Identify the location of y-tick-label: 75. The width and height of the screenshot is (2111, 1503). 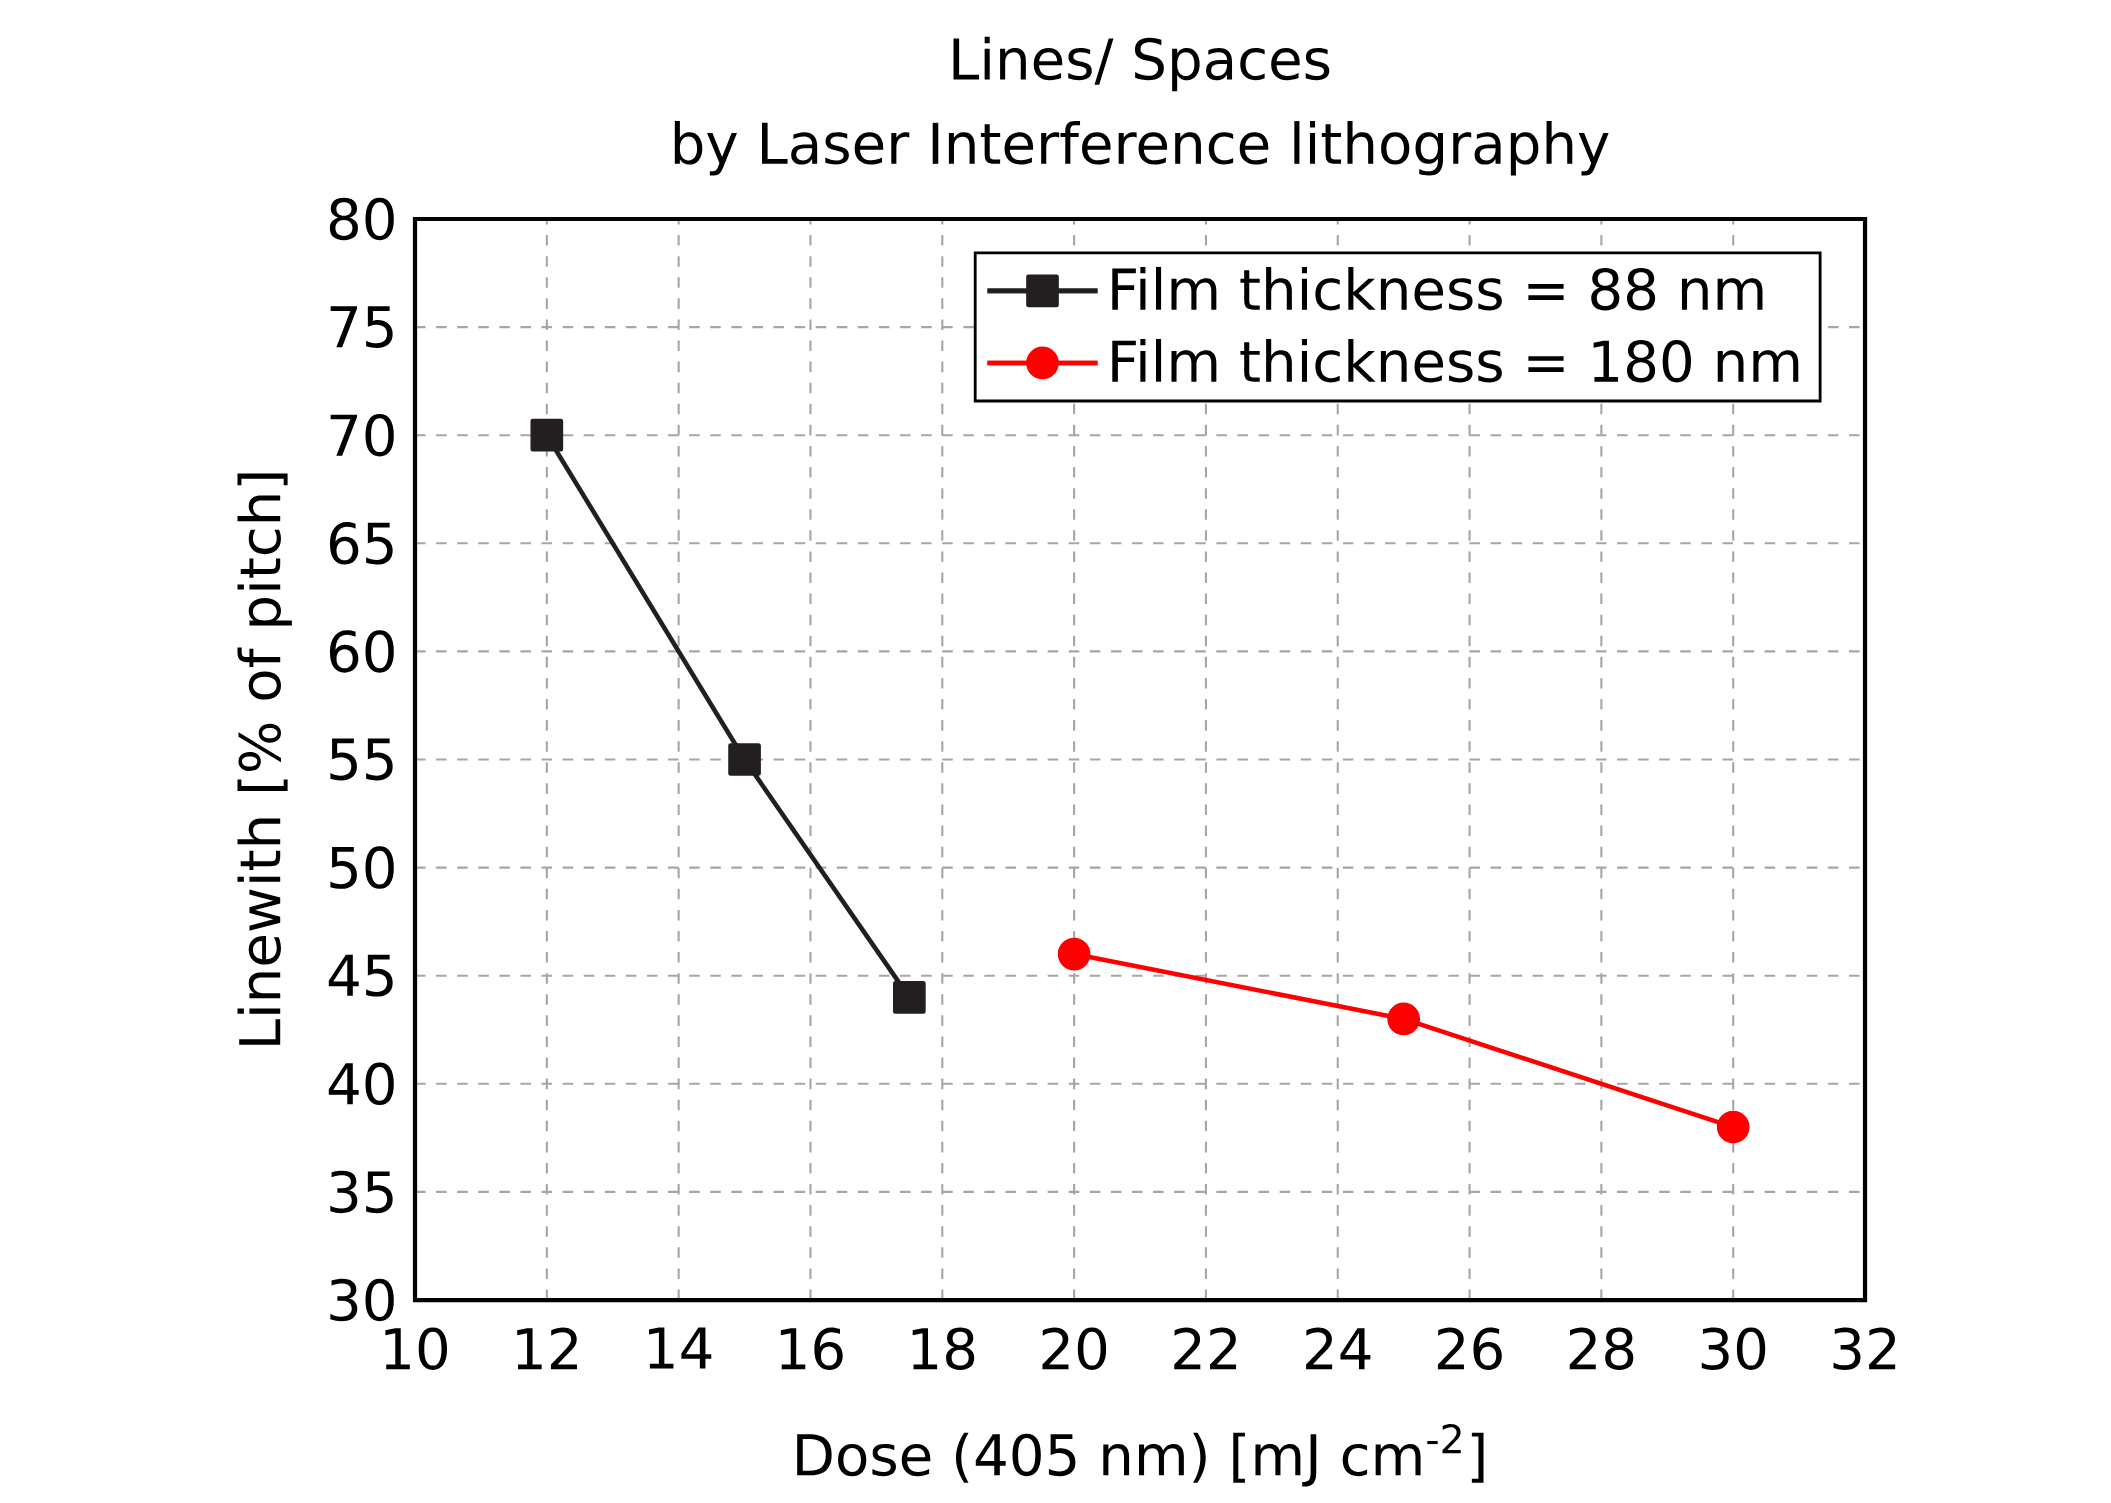
(361, 327).